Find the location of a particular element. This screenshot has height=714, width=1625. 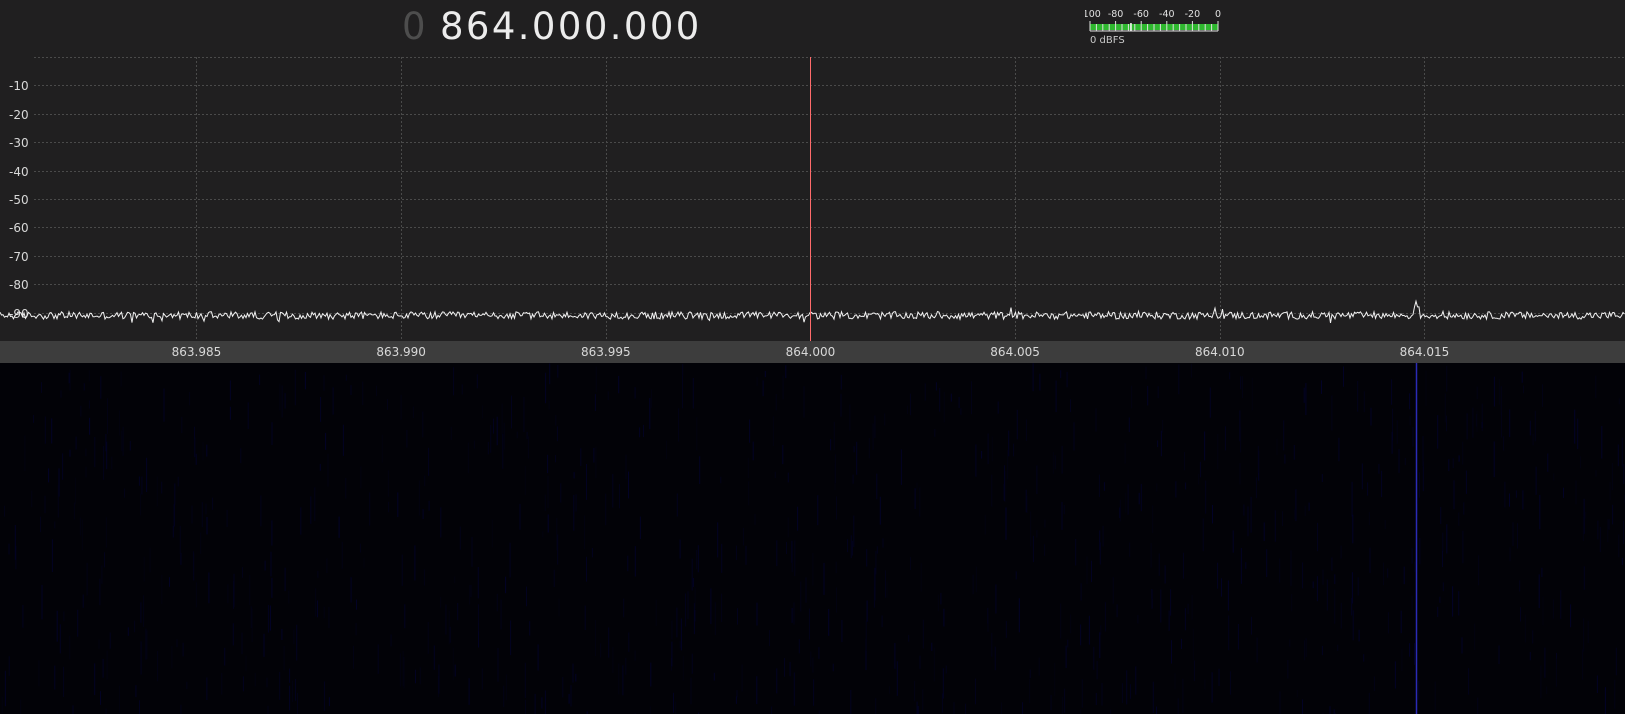

frequency-prefix-digit: 0 is located at coordinates (415, 26).